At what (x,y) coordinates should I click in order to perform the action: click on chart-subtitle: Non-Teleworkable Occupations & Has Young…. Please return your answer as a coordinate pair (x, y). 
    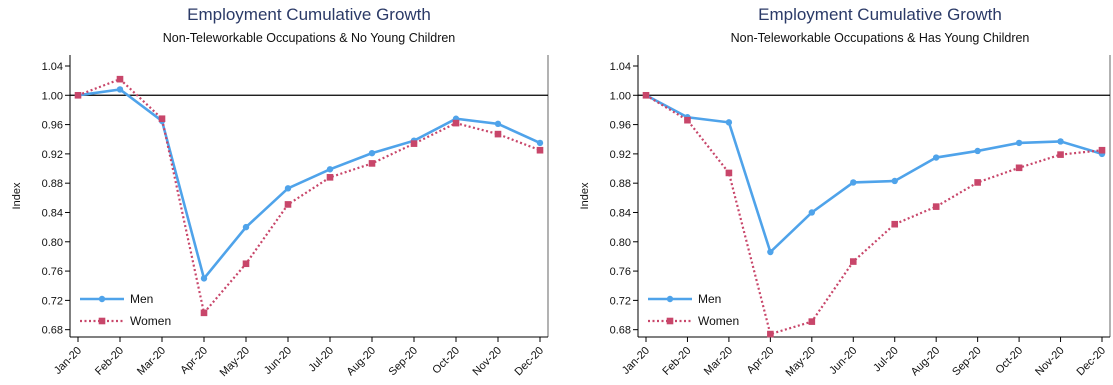
    Looking at the image, I should click on (880, 38).